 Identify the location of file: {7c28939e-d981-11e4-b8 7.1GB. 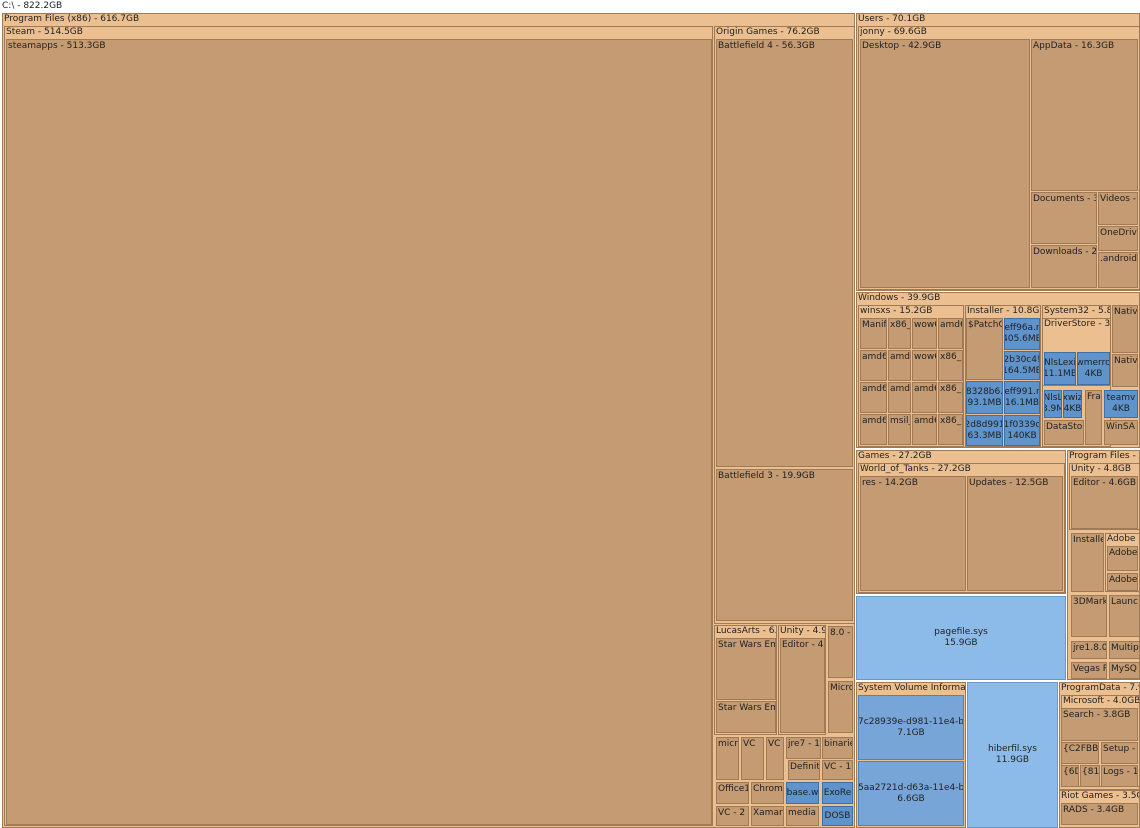
(911, 727).